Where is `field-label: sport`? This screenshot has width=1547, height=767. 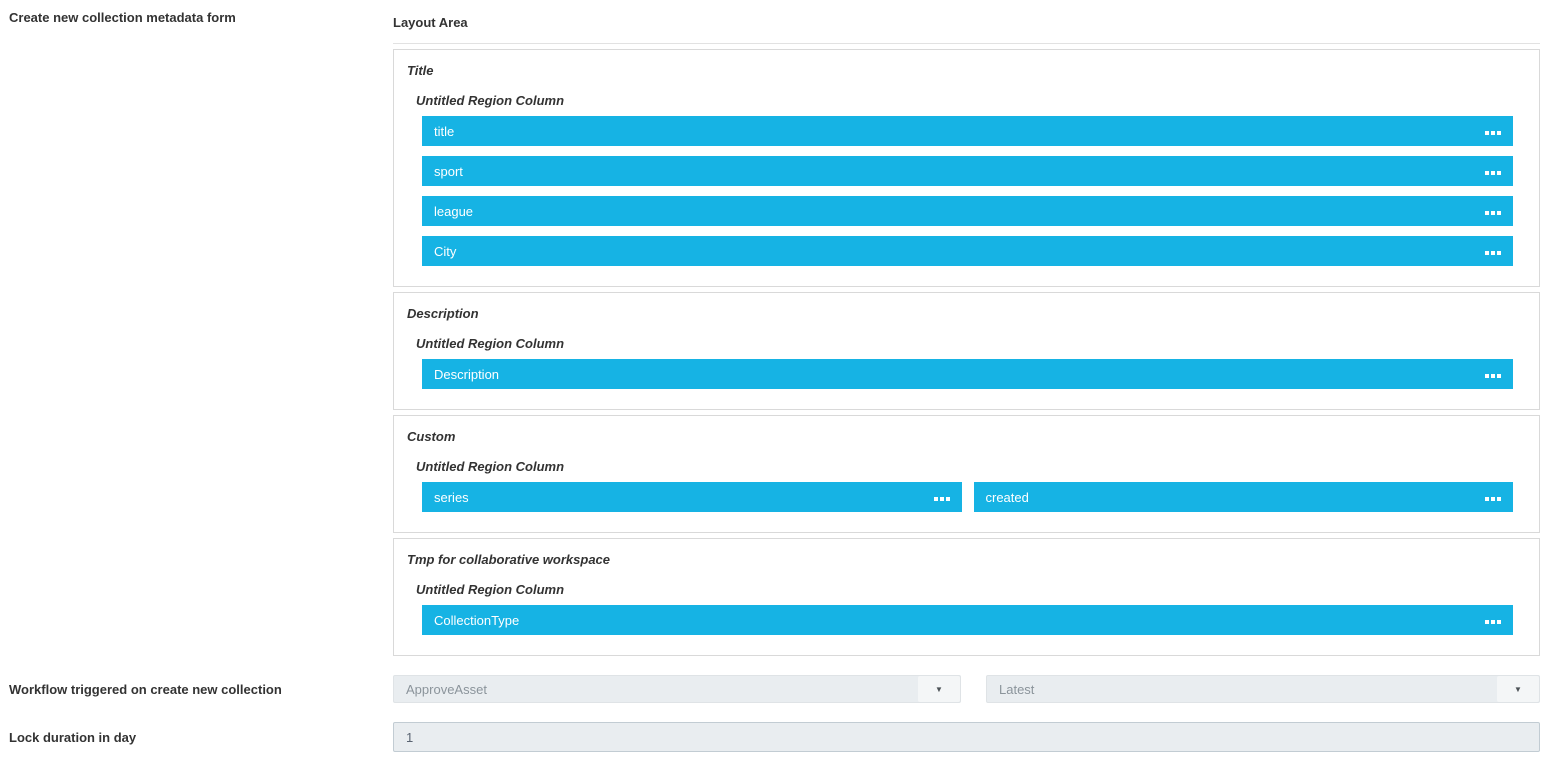 field-label: sport is located at coordinates (448, 171).